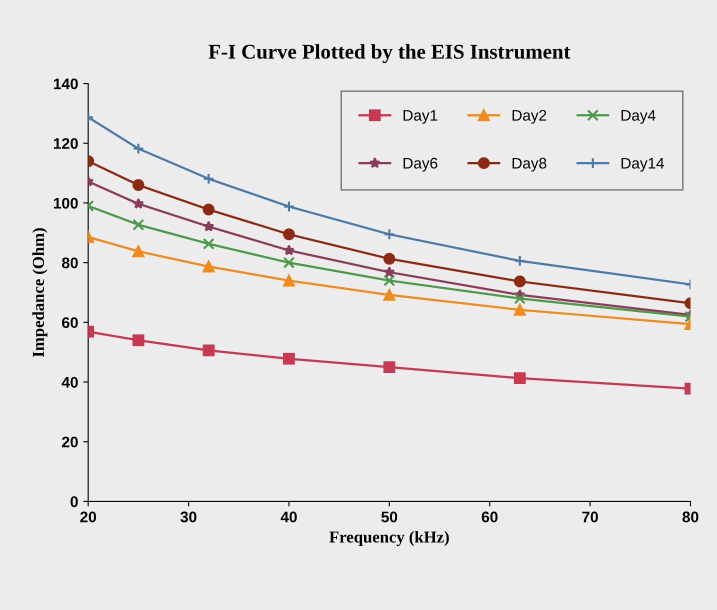 The image size is (717, 610). What do you see at coordinates (389, 517) in the screenshot?
I see `x-tick-label: 50` at bounding box center [389, 517].